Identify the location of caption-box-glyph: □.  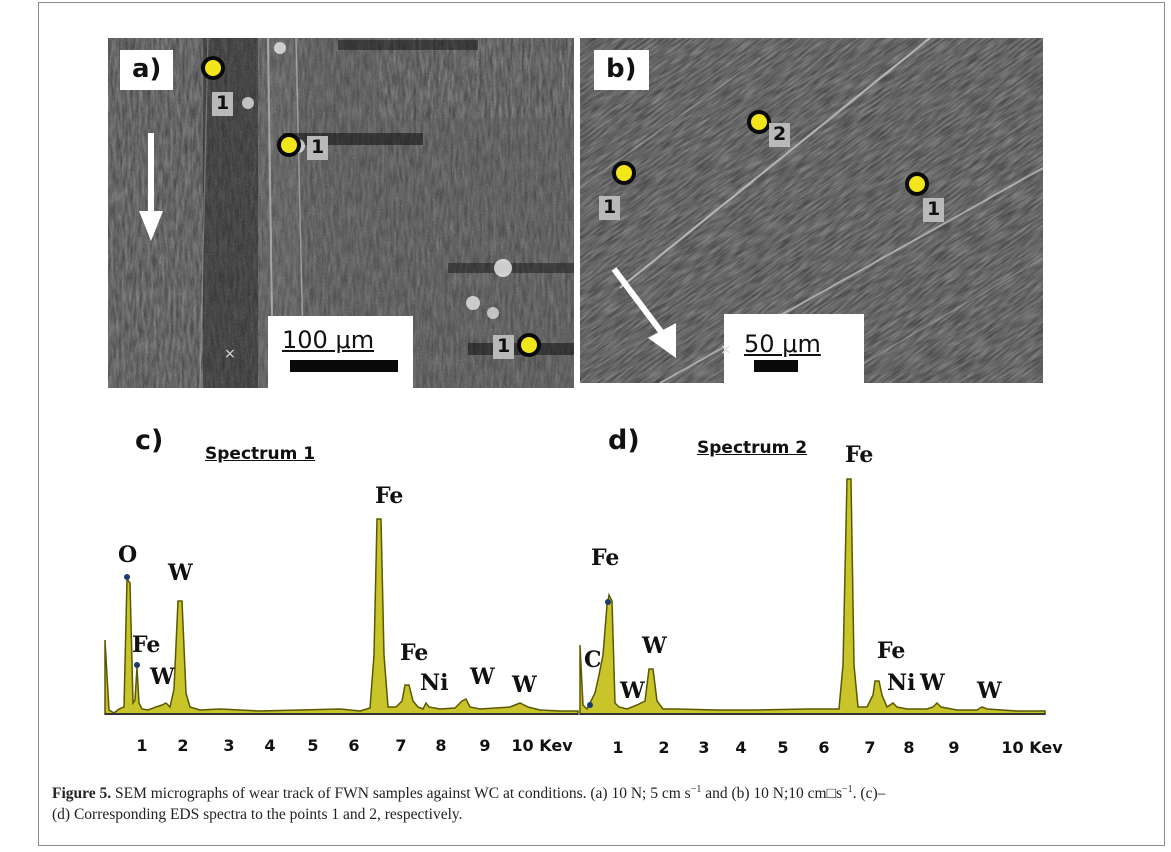
(831, 794).